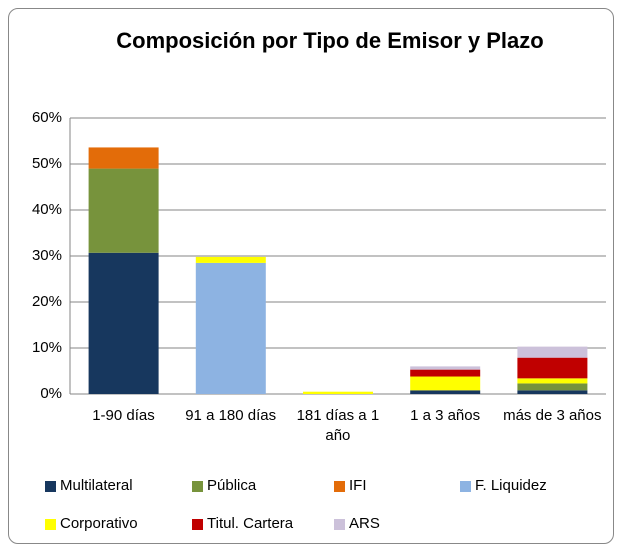  I want to click on legend-label: Multilateral, so click(96, 485).